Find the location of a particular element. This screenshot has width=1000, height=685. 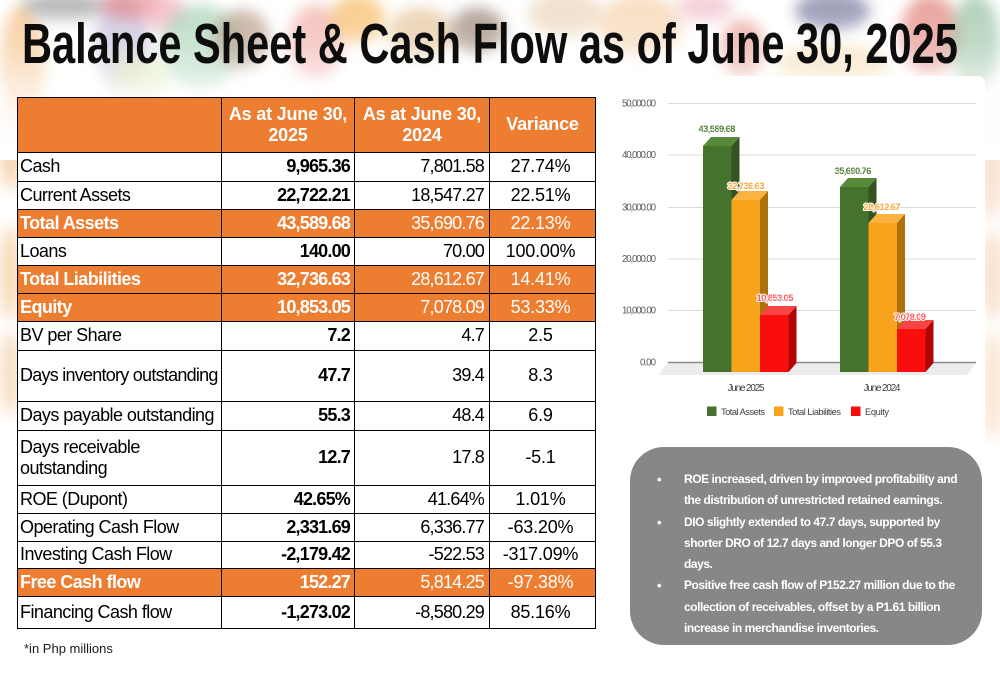

svg-text: 10,000.00 is located at coordinates (639, 311).